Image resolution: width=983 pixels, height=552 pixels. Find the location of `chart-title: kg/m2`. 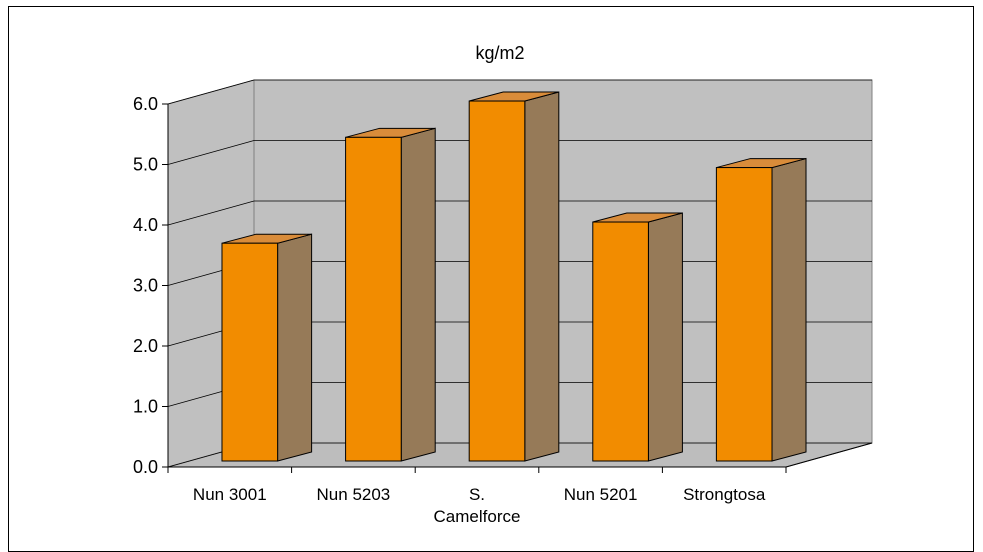

chart-title: kg/m2 is located at coordinates (499, 53).